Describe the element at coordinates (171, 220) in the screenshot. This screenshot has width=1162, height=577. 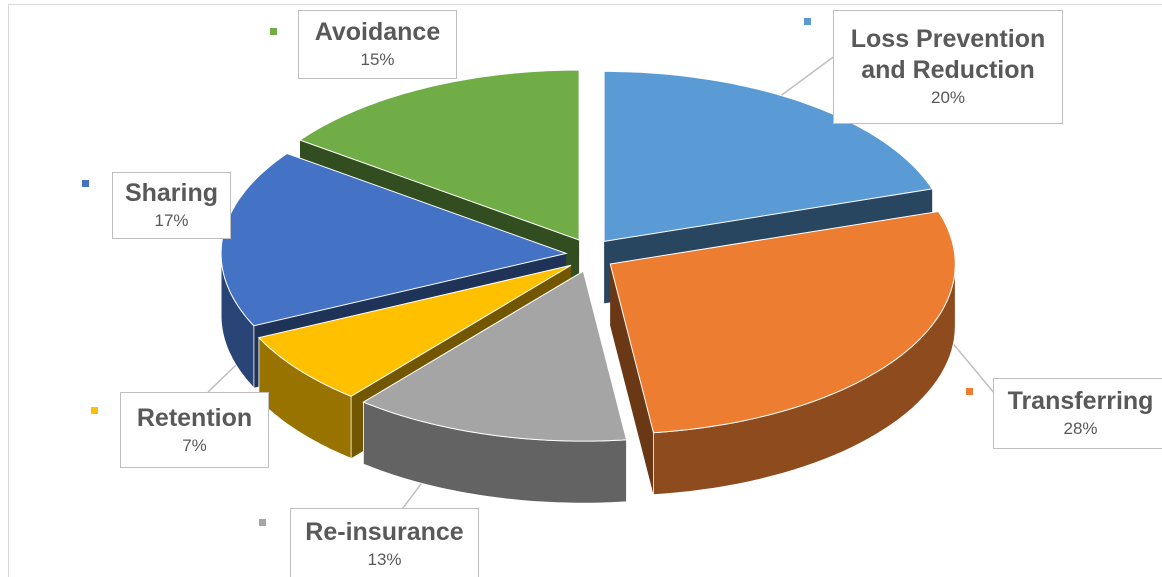
I see `data-label-value: 17%` at that location.